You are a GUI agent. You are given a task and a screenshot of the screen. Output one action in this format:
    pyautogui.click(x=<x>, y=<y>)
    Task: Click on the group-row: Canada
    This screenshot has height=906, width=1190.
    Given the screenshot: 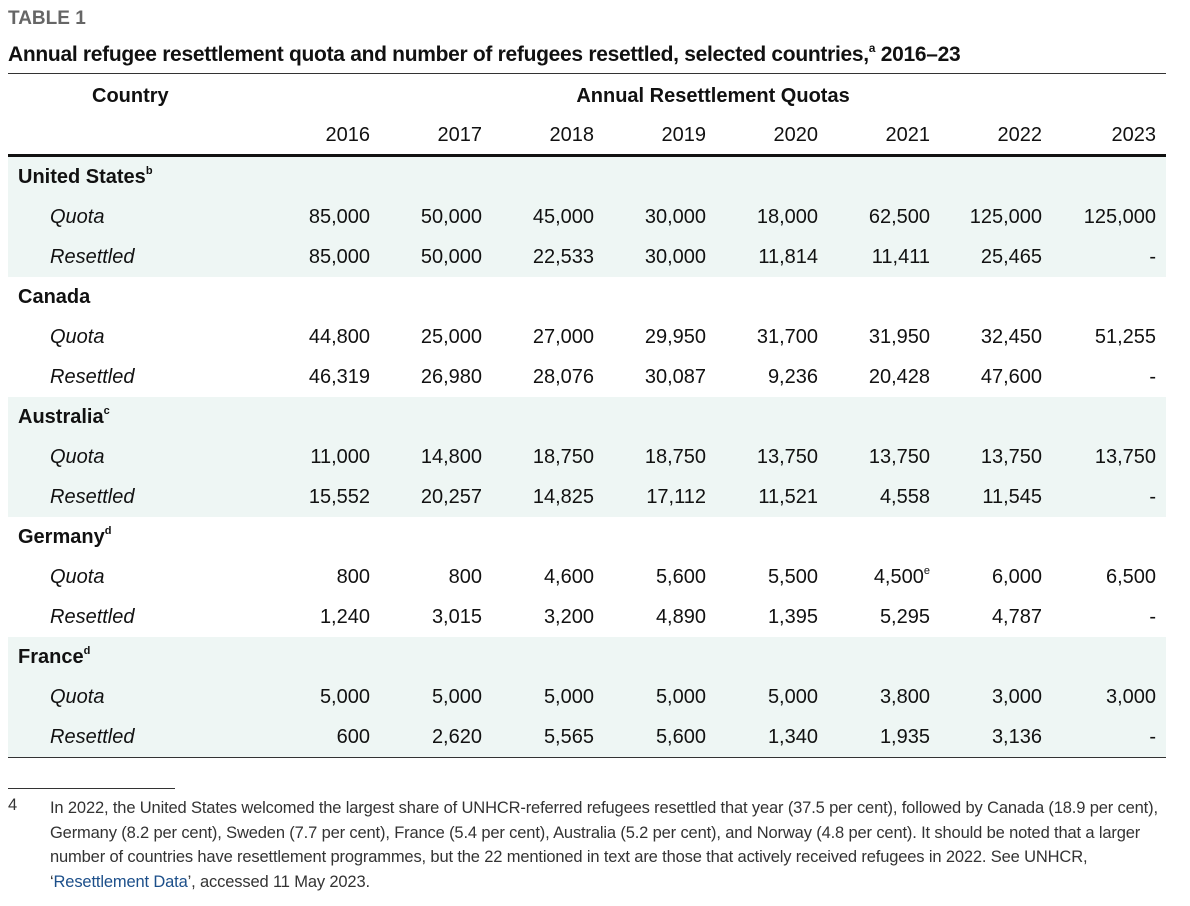 What is the action you would take?
    pyautogui.click(x=587, y=297)
    